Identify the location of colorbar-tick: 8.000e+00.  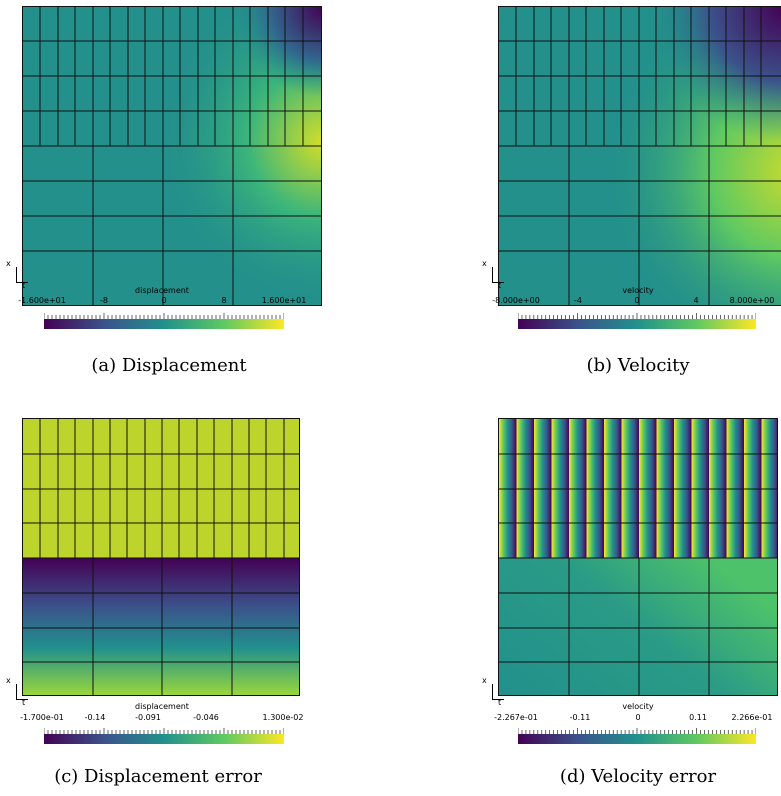
(752, 300).